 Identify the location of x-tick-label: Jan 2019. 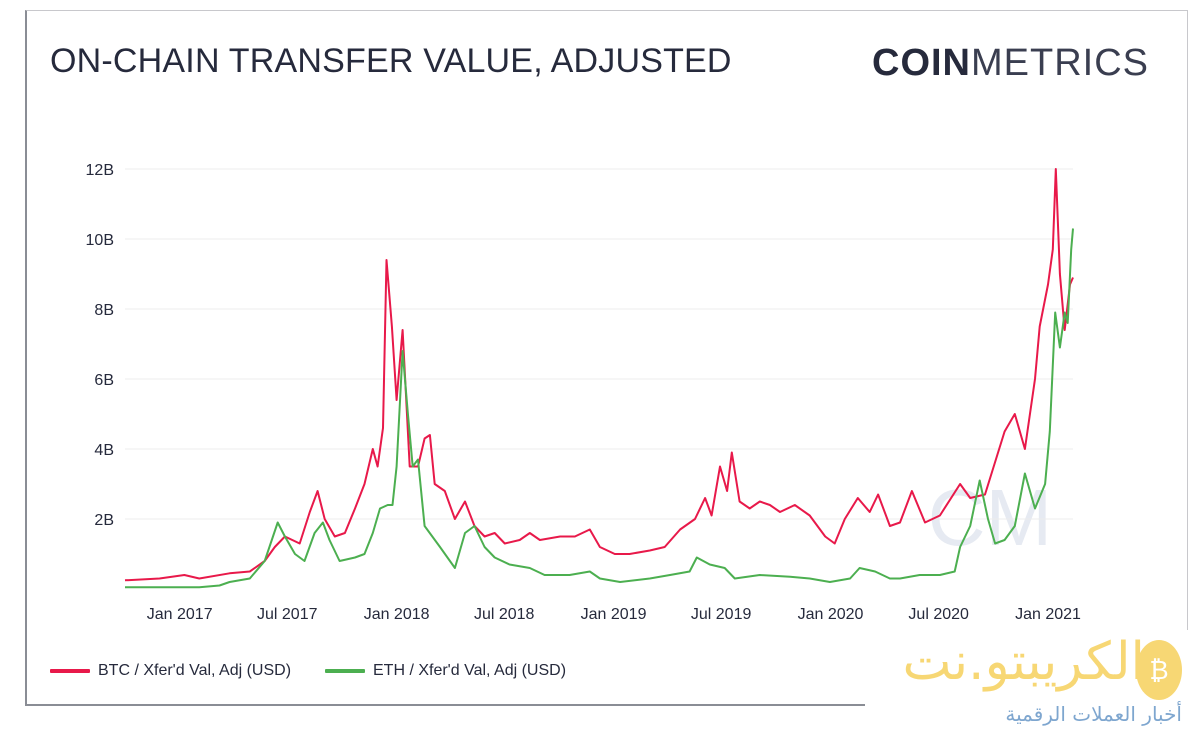
(614, 614).